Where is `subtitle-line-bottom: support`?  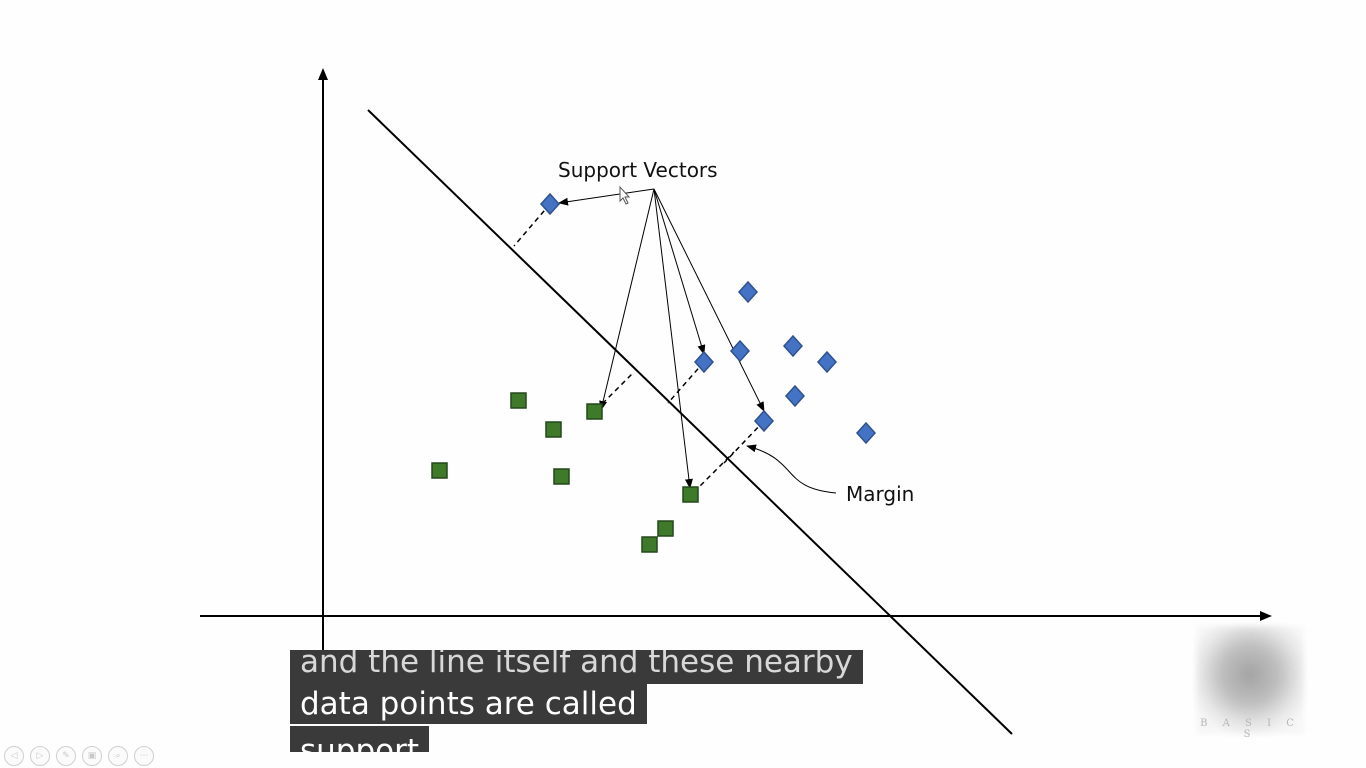
subtitle-line-bottom: support is located at coordinates (360, 739).